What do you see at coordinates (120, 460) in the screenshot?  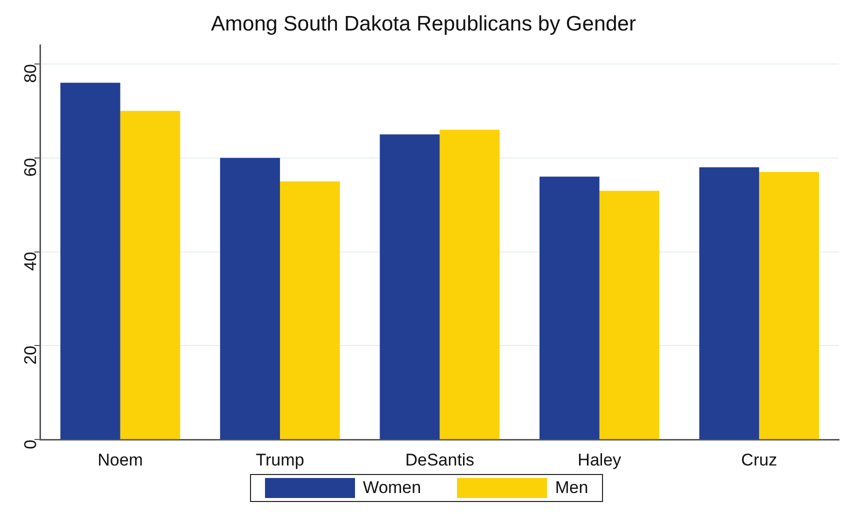 I see `x-tick-label: Noem` at bounding box center [120, 460].